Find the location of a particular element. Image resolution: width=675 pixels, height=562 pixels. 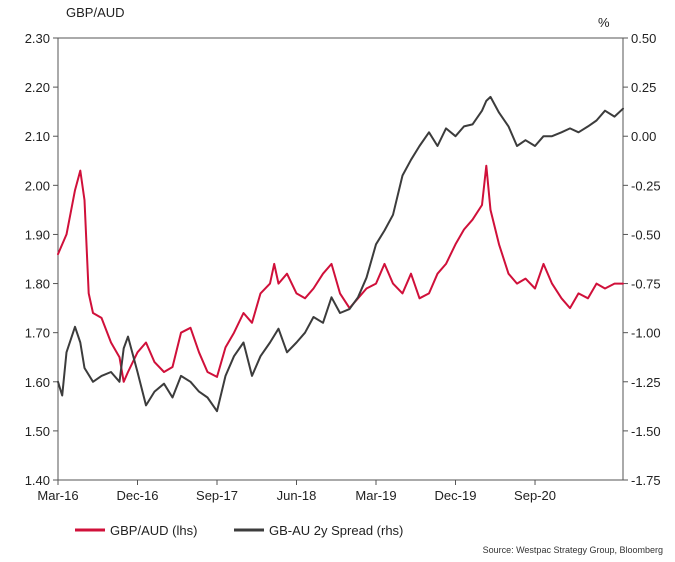

left-tick-label-7: 2.10 is located at coordinates (37, 136).